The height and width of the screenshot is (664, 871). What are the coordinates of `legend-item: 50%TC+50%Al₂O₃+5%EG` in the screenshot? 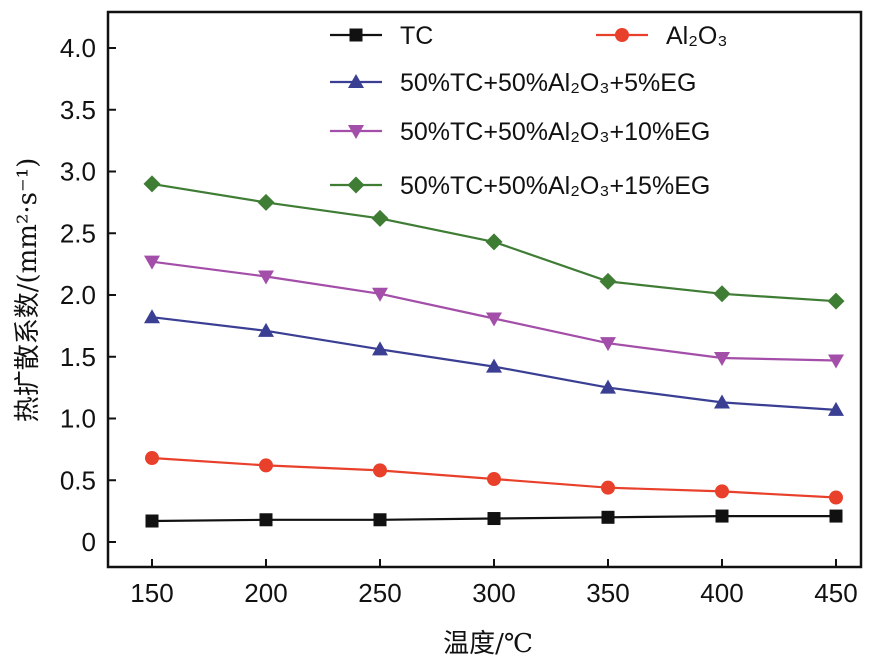 It's located at (513, 83).